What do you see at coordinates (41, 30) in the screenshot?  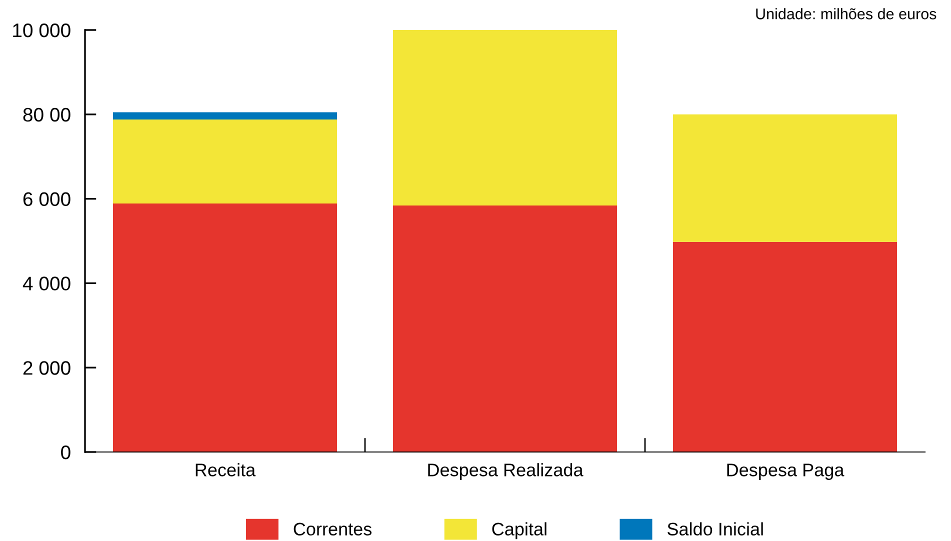 I see `y-tick-label: 10 000` at bounding box center [41, 30].